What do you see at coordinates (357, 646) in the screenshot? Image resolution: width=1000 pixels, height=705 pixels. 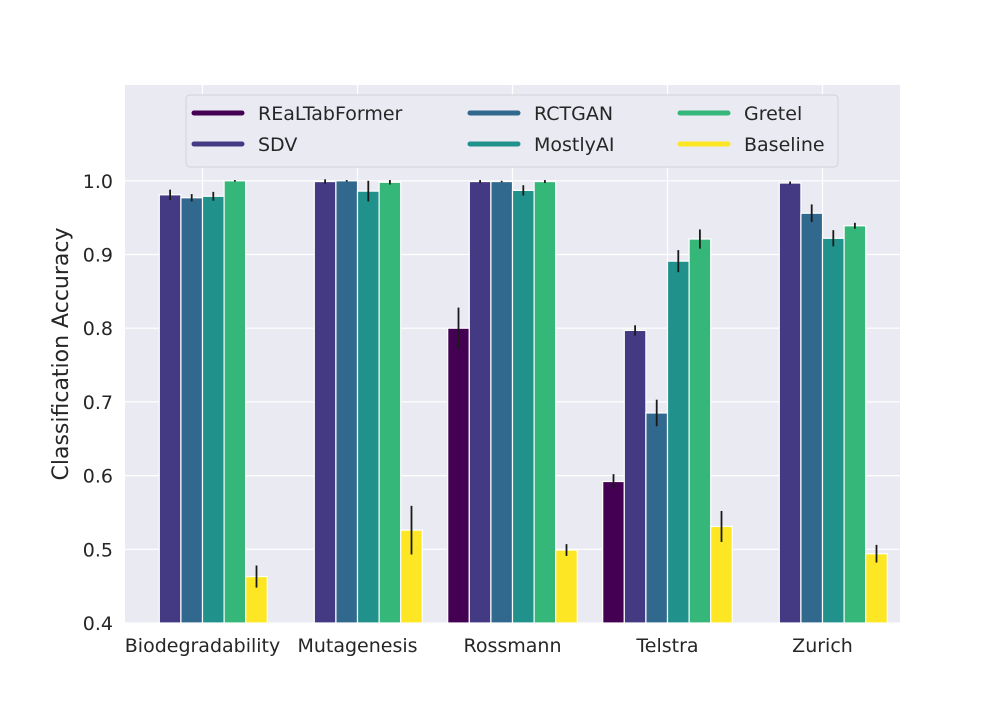 I see `x-tick-label: Mutagenesis` at bounding box center [357, 646].